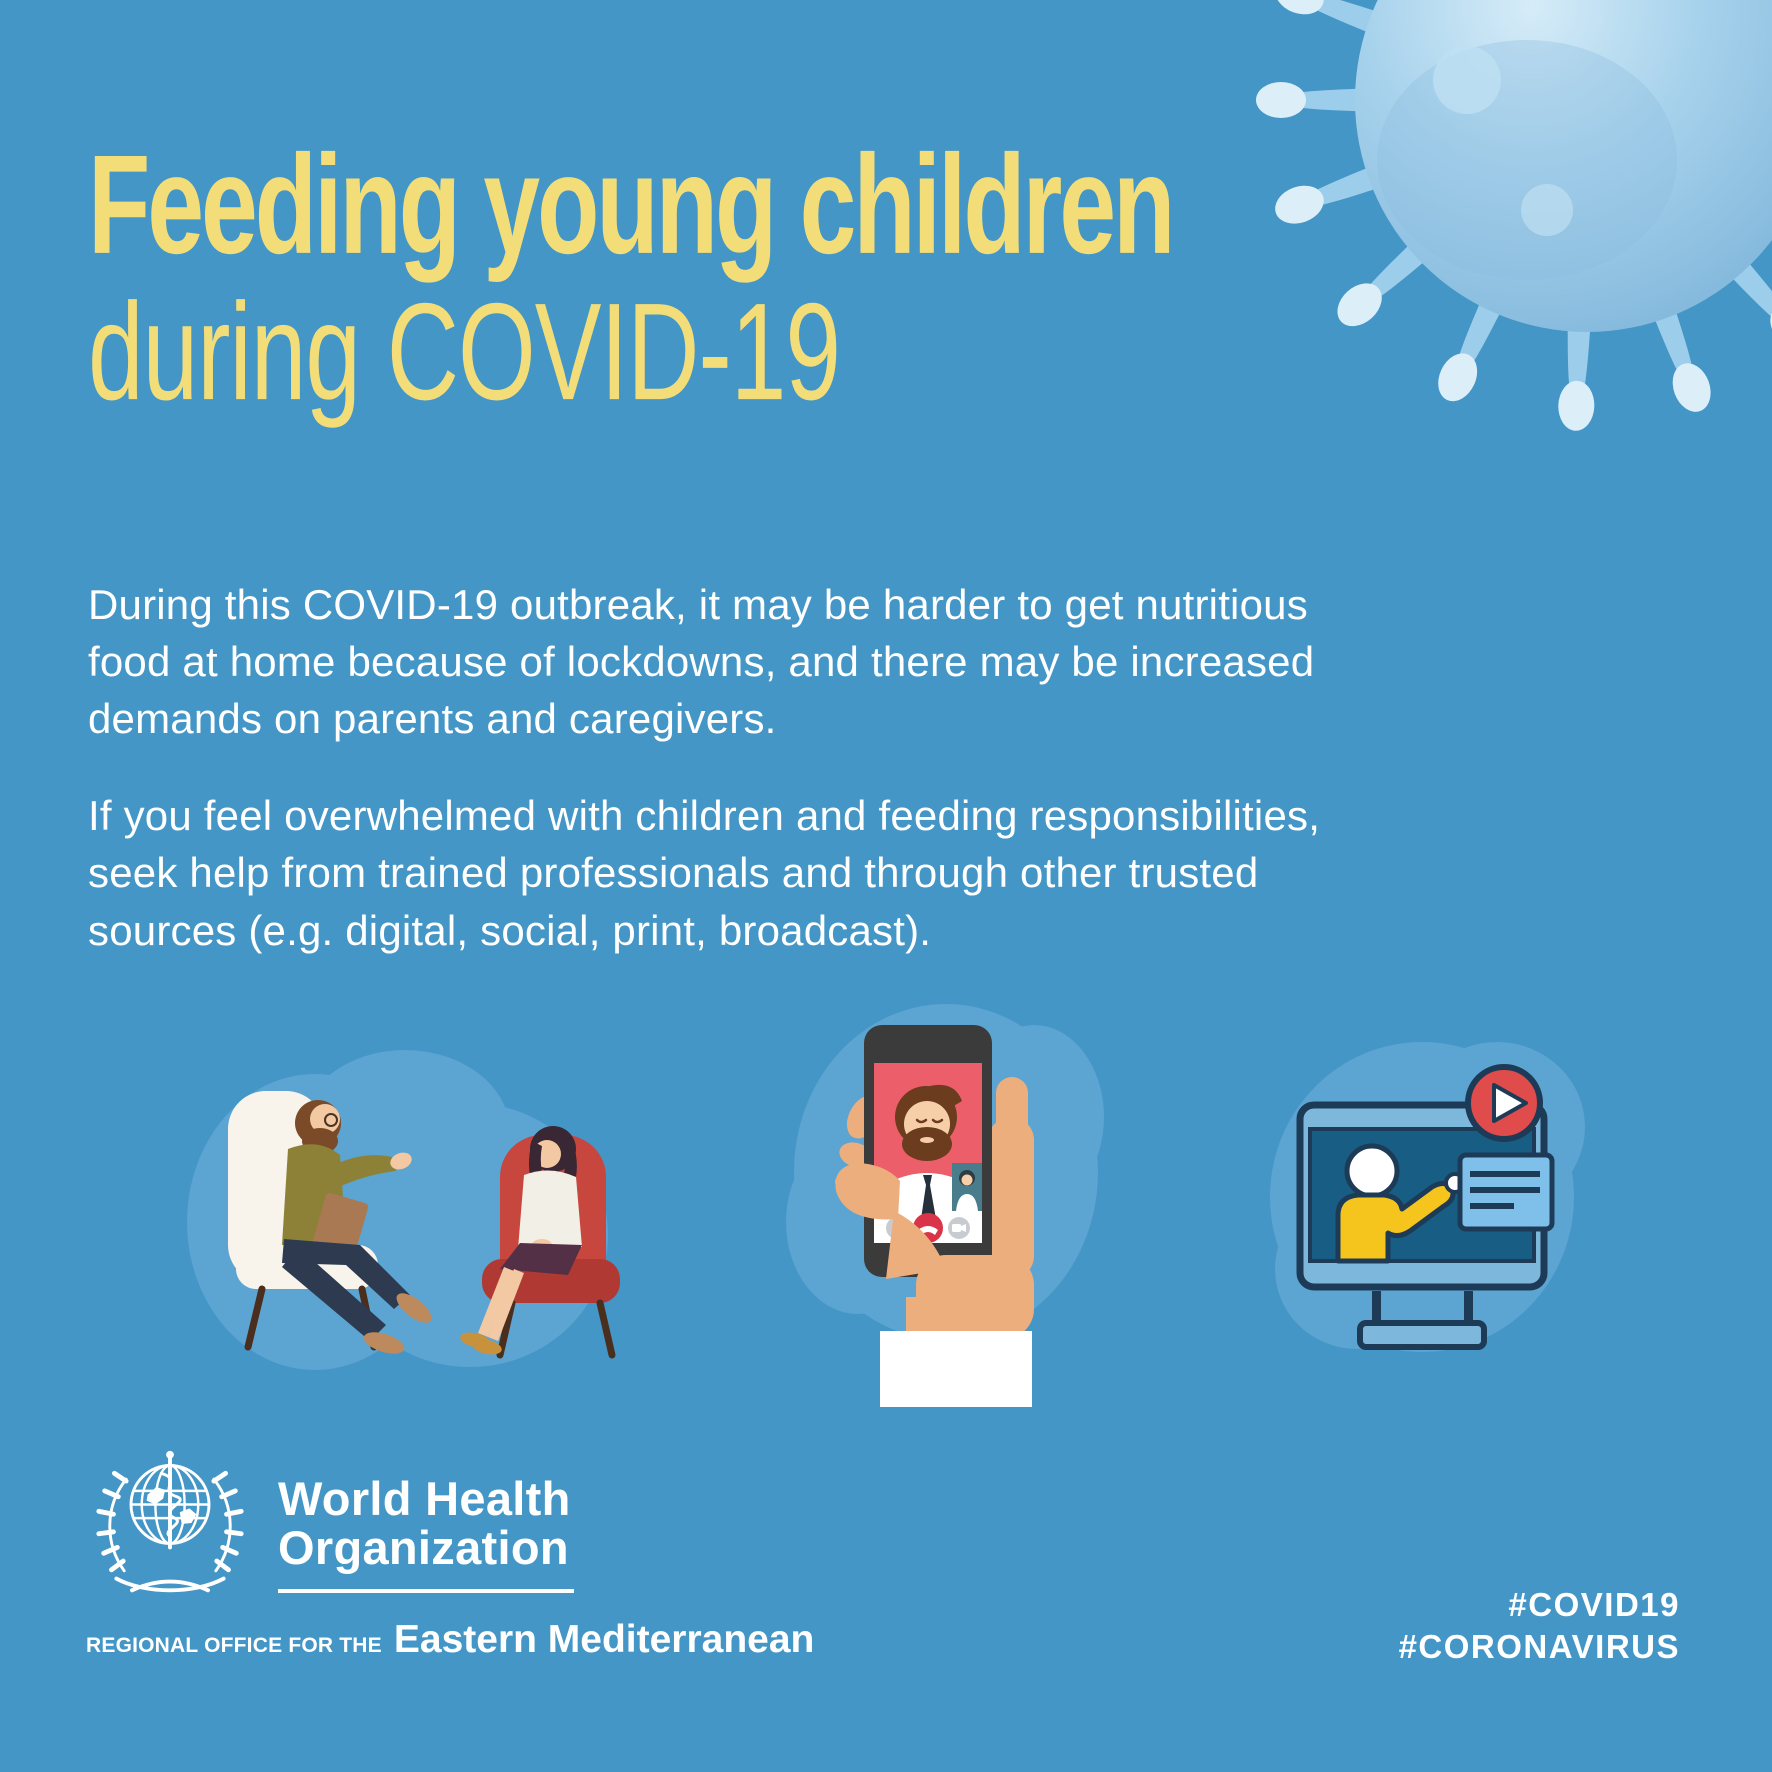  What do you see at coordinates (604, 1639) in the screenshot?
I see `regional-office-region: Eastern Mediterranean` at bounding box center [604, 1639].